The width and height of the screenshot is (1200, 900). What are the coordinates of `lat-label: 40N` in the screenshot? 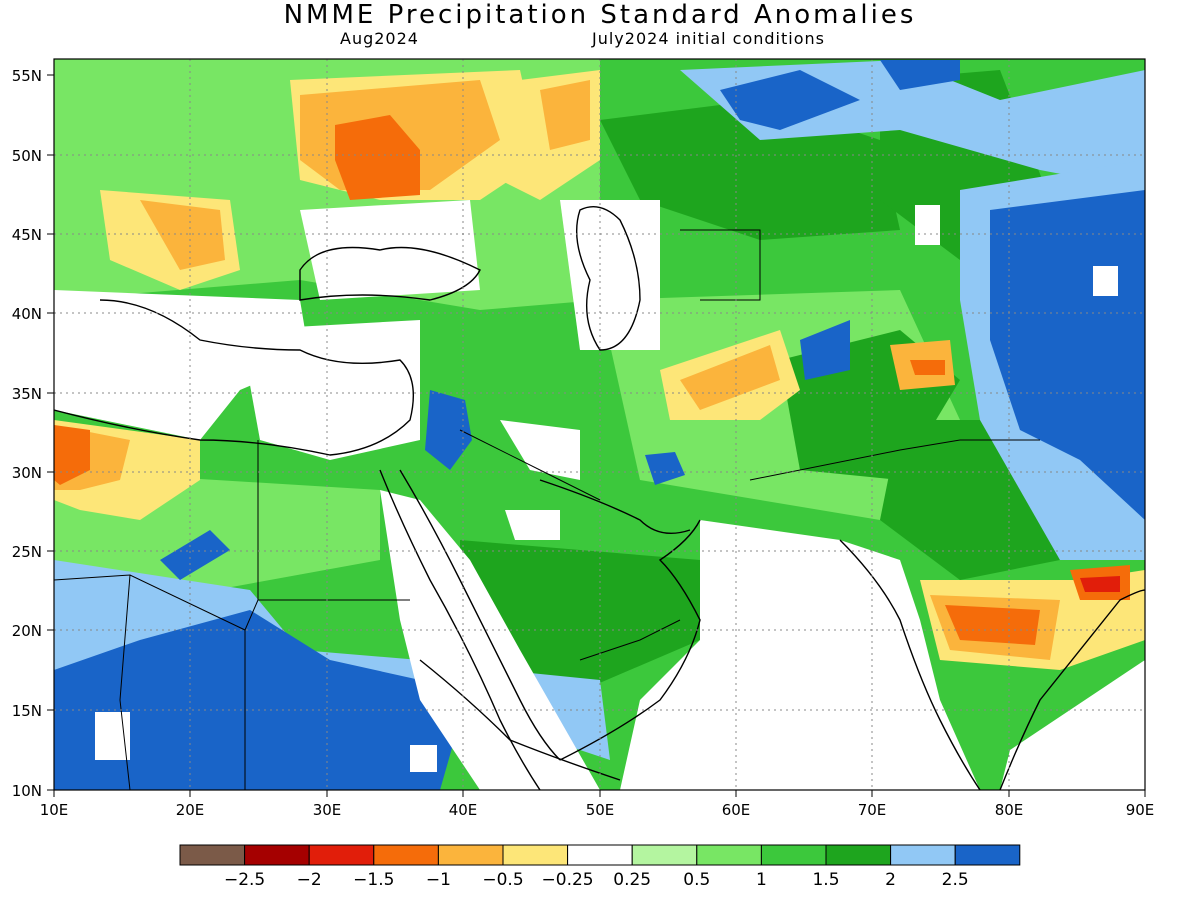 It's located at (27, 314).